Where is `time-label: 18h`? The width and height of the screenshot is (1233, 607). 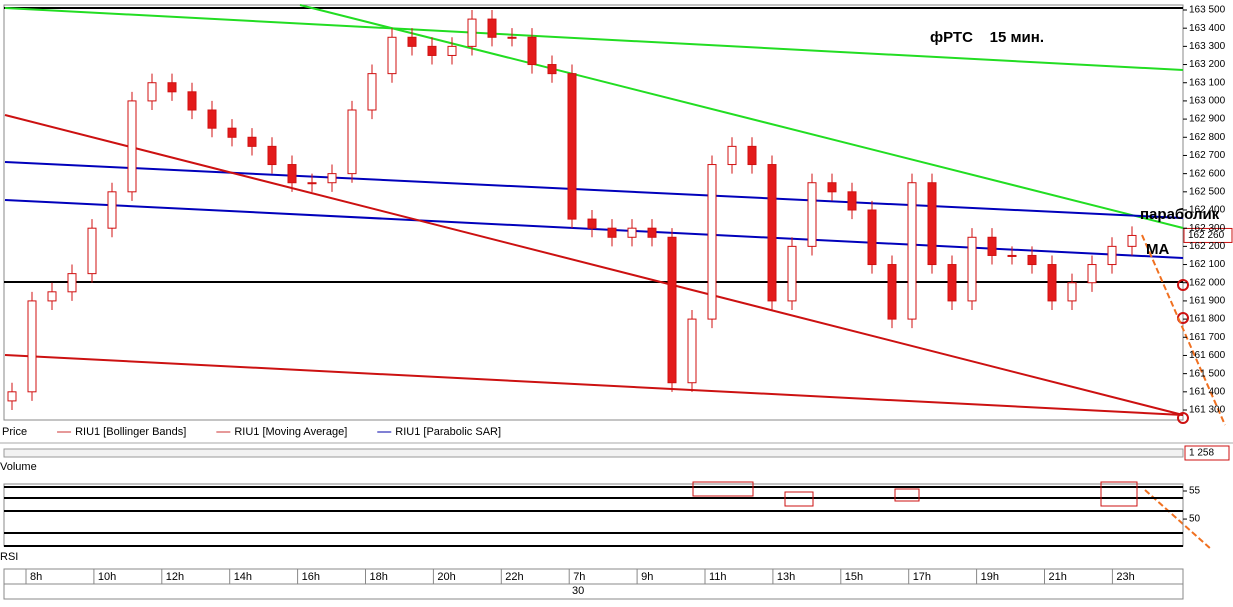
time-label: 18h is located at coordinates (379, 577).